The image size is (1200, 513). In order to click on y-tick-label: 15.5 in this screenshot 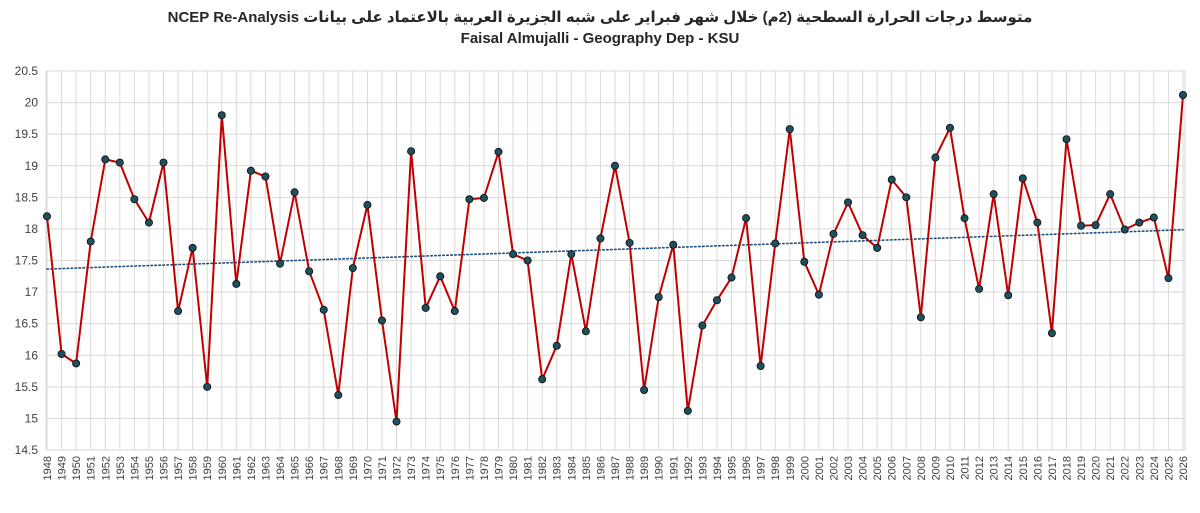, I will do `click(27, 387)`.